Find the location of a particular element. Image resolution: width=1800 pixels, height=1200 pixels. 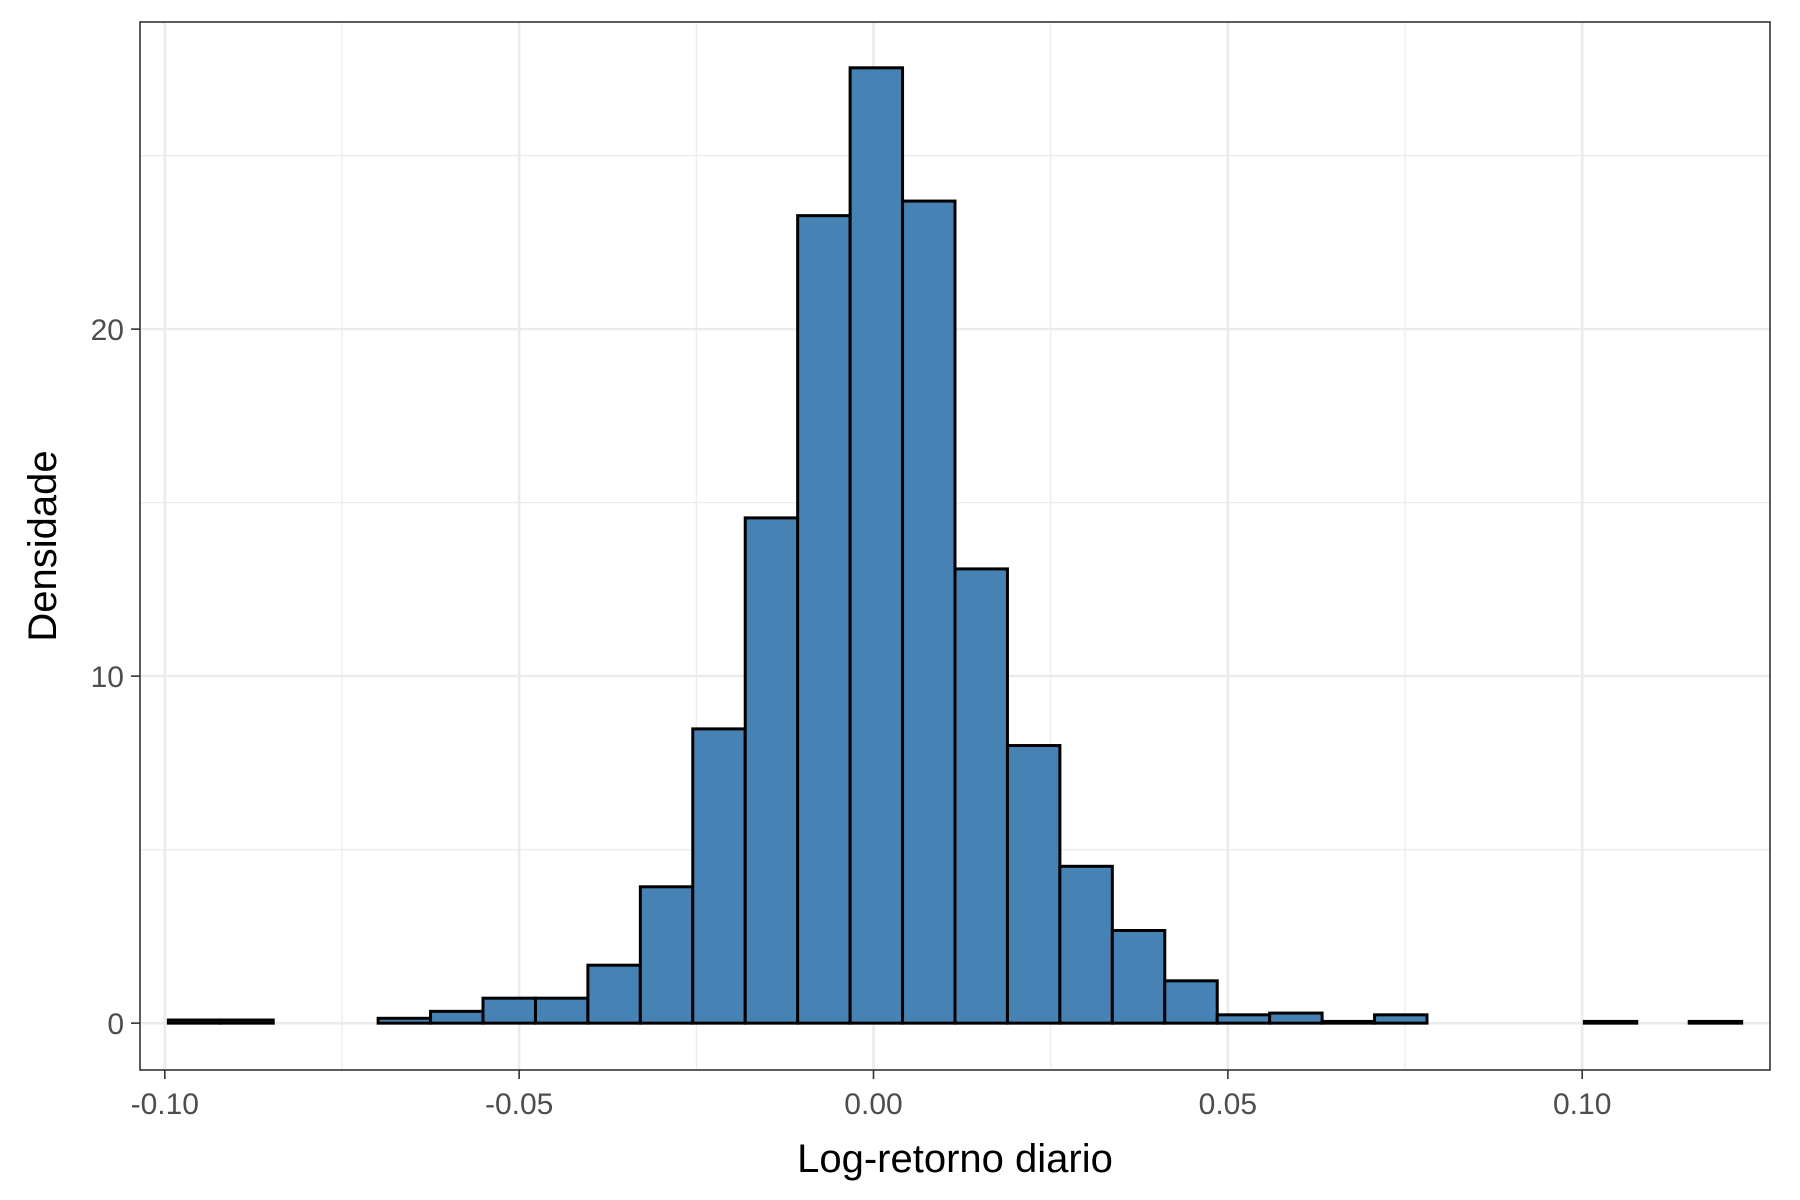

x-tick-label: 0.00 is located at coordinates (873, 1104).